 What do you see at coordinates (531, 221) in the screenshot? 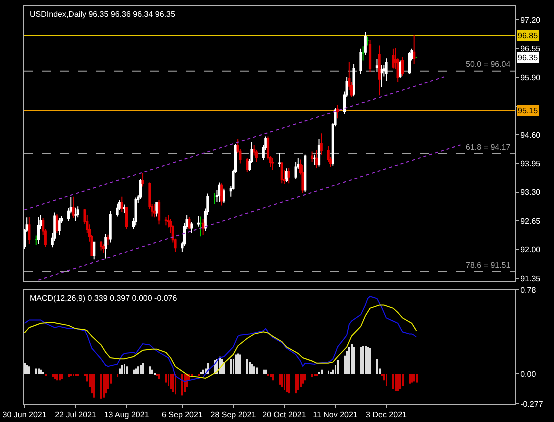
I see `y-tick-label: 92.65` at bounding box center [531, 221].